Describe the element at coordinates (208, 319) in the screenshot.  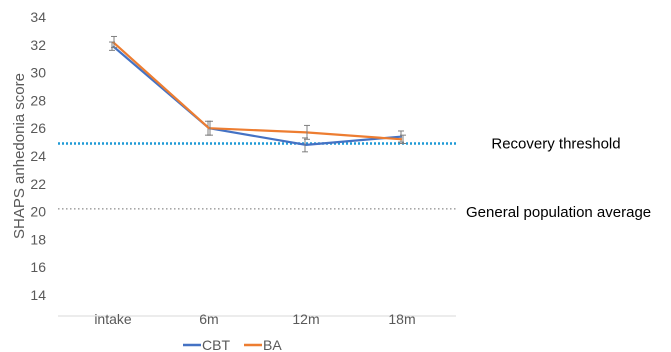
I see `x-tick-label: 6m` at that location.